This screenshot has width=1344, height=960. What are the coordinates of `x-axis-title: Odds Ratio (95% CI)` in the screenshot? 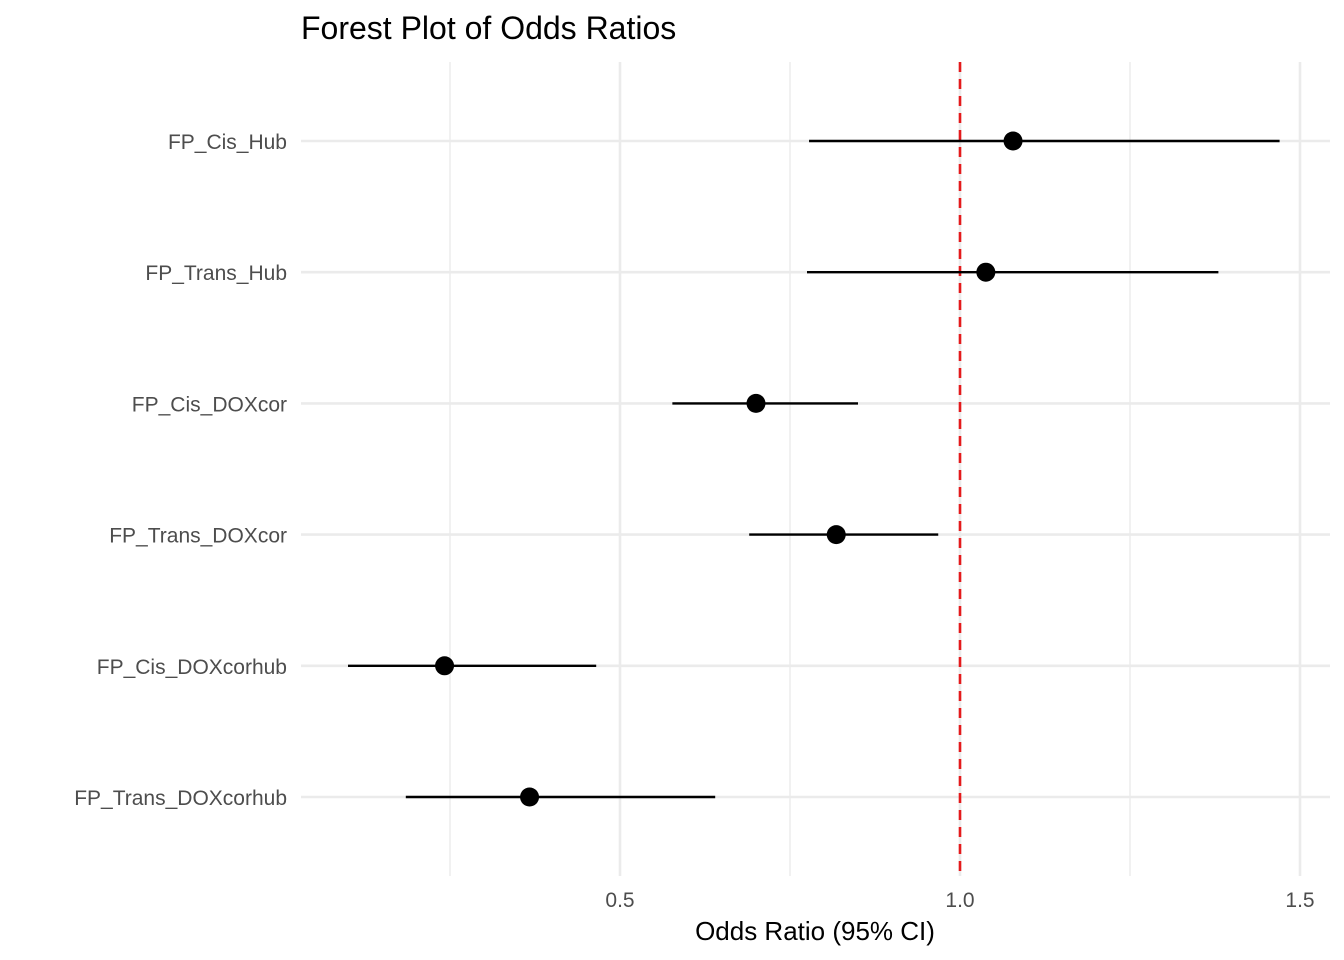 It's located at (815, 931).